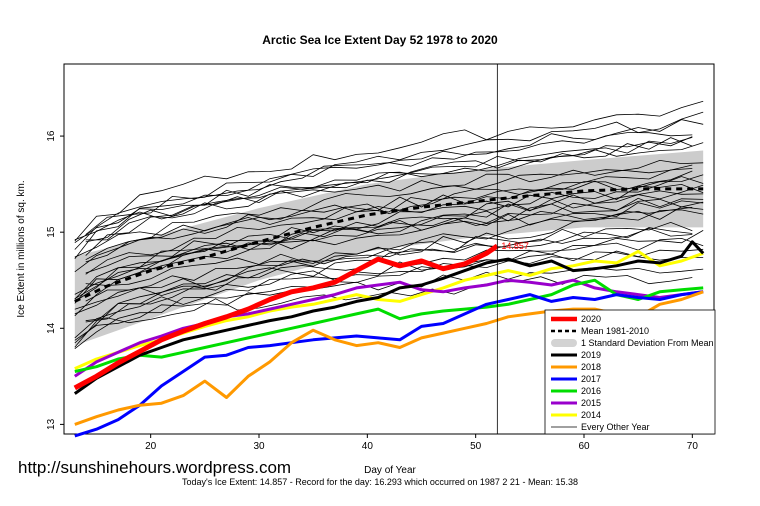  What do you see at coordinates (591, 379) in the screenshot?
I see `legend-label: 2017` at bounding box center [591, 379].